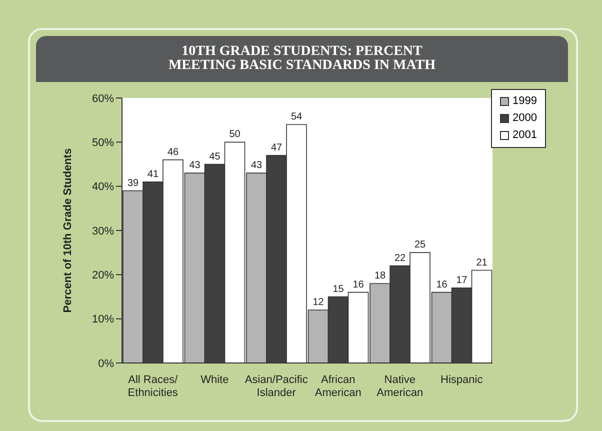 Image resolution: width=602 pixels, height=431 pixels. What do you see at coordinates (400, 386) in the screenshot?
I see `x-tick-label: Native American` at bounding box center [400, 386].